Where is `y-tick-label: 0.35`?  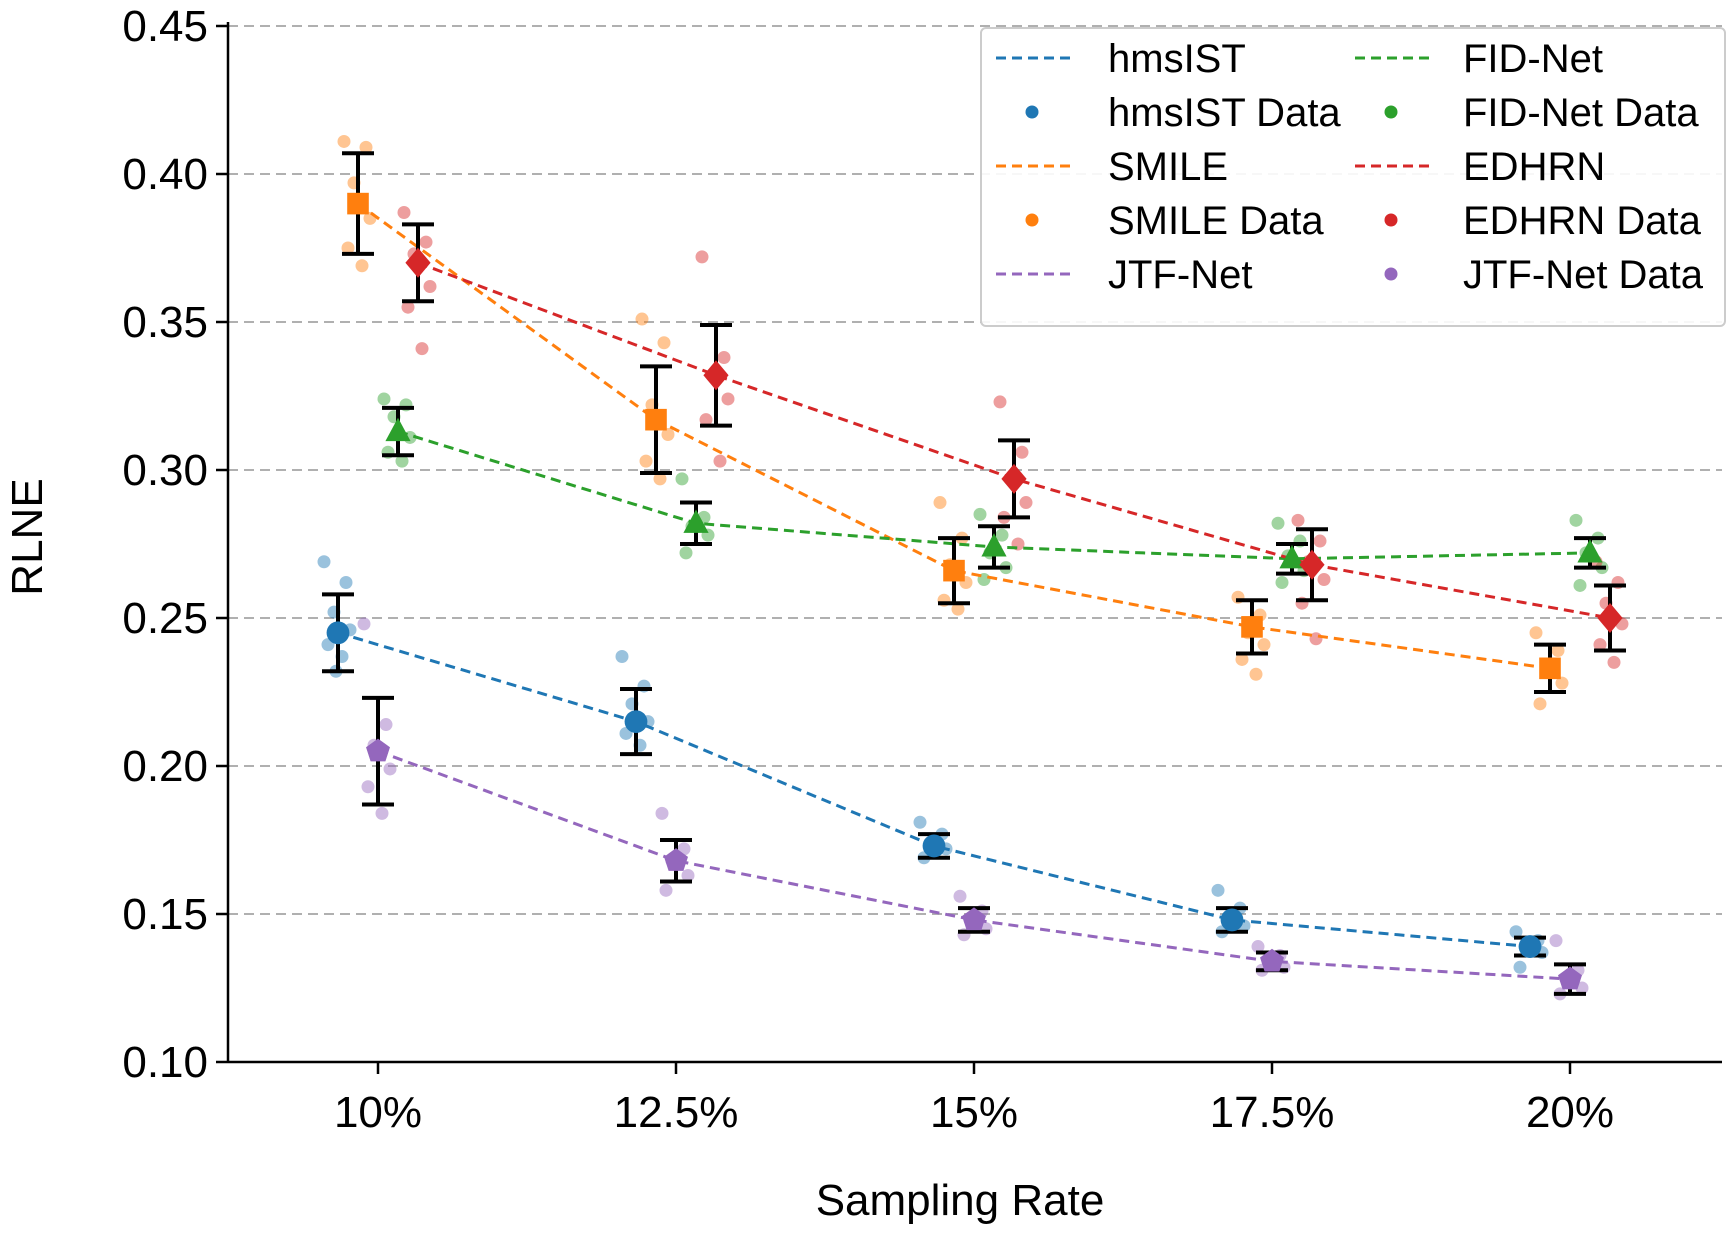 y-tick-label: 0.35 is located at coordinates (165, 322).